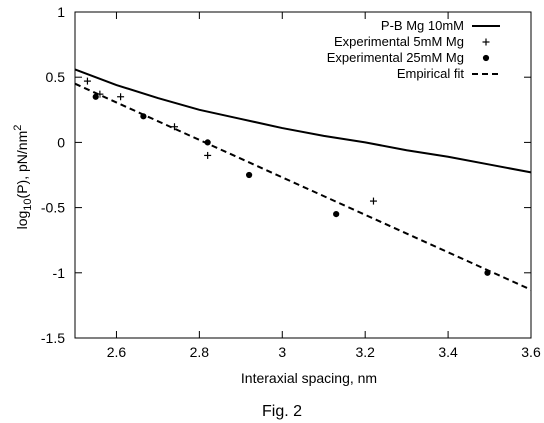 Image resolution: width=544 pixels, height=423 pixels. Describe the element at coordinates (309, 378) in the screenshot. I see `x-axis-label: Interaxial spacing, nm` at that location.